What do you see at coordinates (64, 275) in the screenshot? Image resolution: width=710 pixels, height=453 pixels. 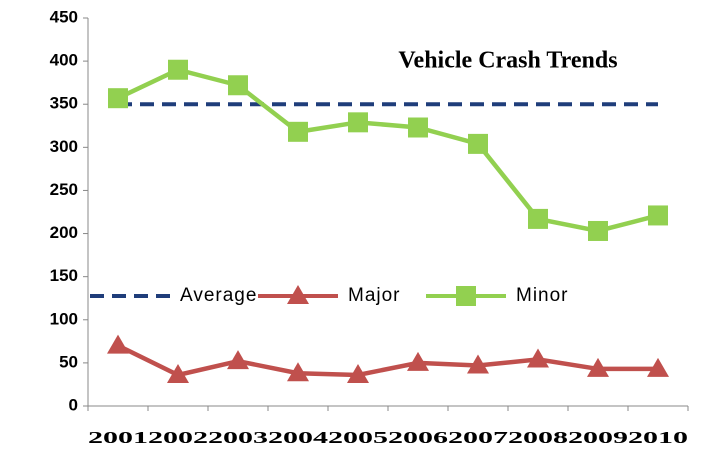 I see `y-tick-label: 150` at bounding box center [64, 275].